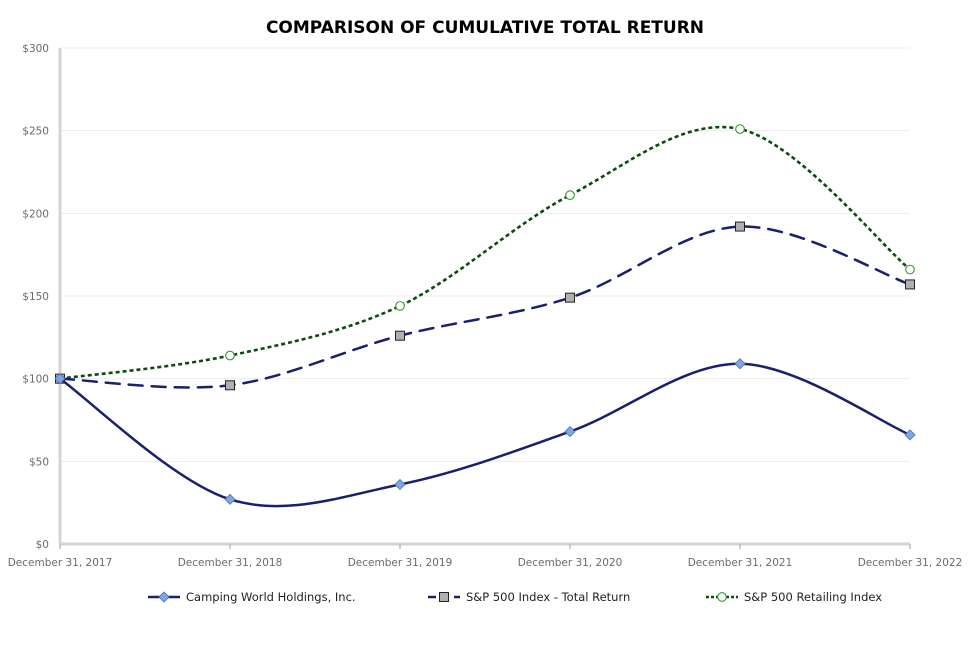 Image resolution: width=971 pixels, height=645 pixels. Describe the element at coordinates (35, 49) in the screenshot. I see `y-tick-label: $300` at that location.